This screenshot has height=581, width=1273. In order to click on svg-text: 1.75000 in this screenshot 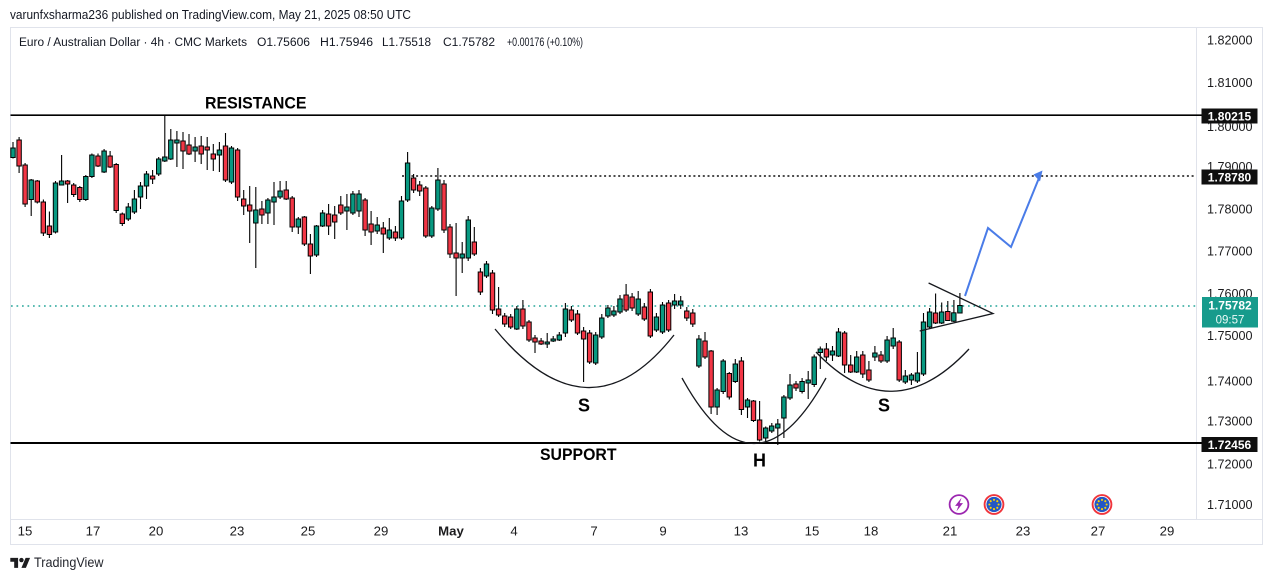, I will do `click(1230, 336)`.